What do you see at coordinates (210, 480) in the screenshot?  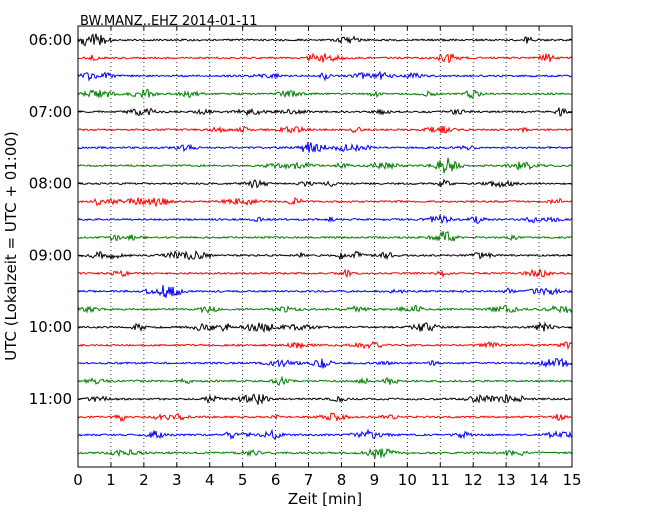 I see `x-tick-label: 4` at bounding box center [210, 480].